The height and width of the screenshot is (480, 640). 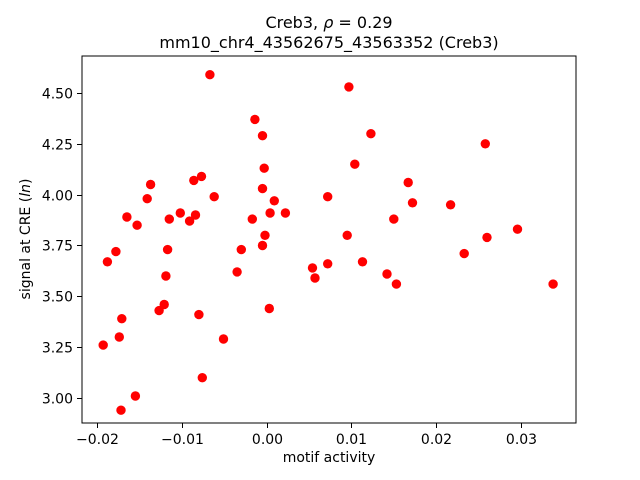 I want to click on x-axis-label: motif activity, so click(x=329, y=458).